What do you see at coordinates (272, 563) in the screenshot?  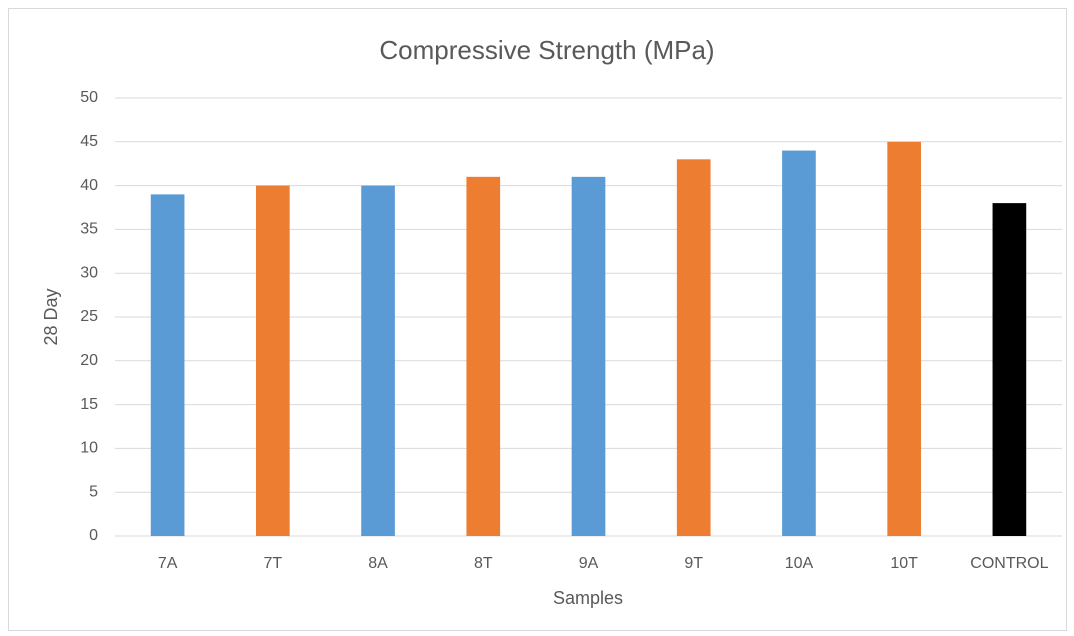 I see `x-tick-label: 7T` at bounding box center [272, 563].